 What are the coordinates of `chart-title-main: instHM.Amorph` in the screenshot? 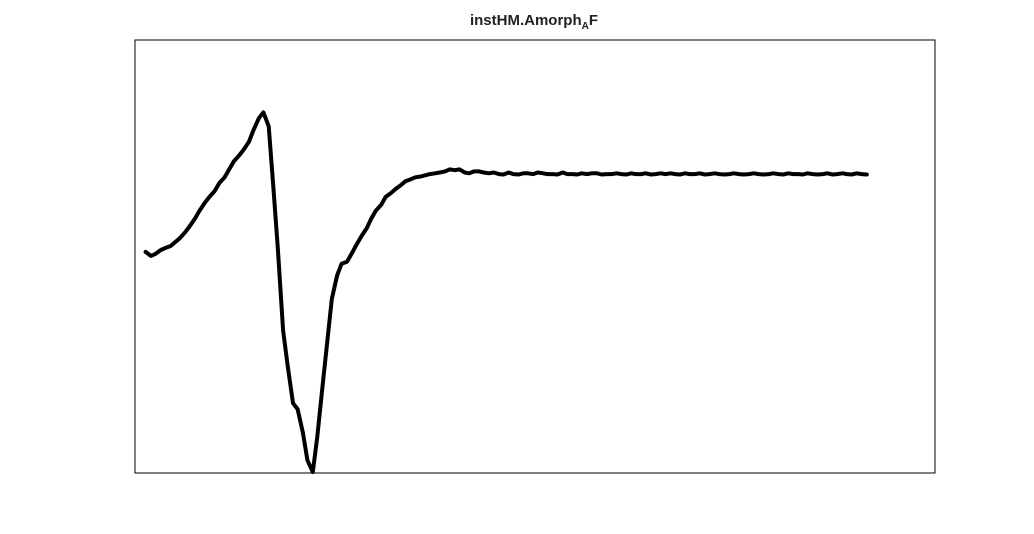 It's located at (525, 20).